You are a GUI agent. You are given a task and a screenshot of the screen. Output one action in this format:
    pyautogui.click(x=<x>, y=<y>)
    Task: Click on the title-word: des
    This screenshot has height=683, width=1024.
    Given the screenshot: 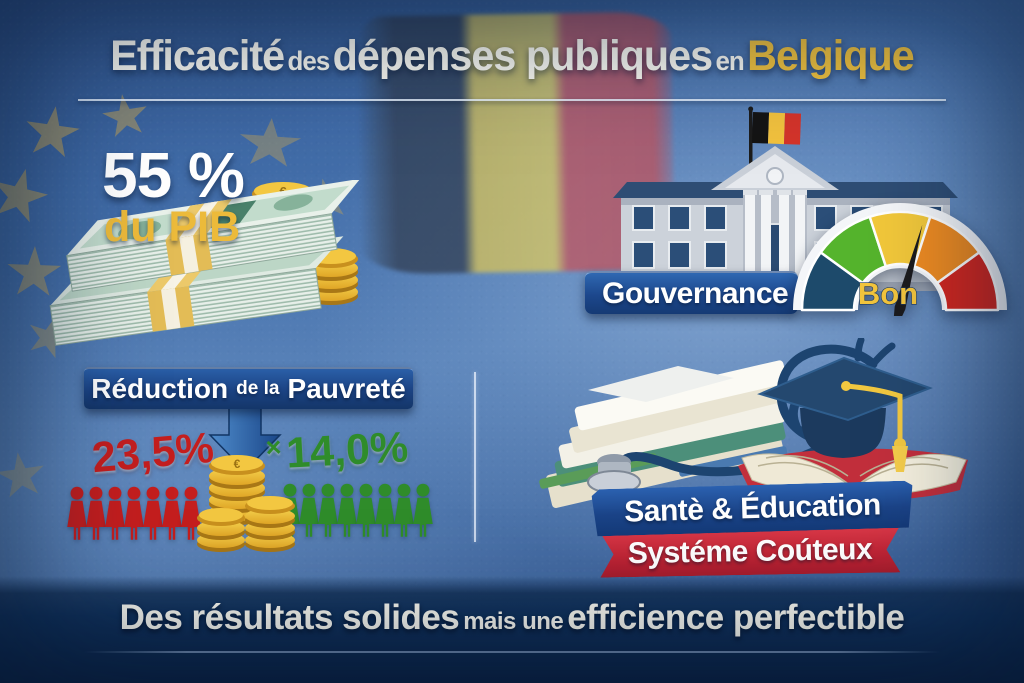 What is the action you would take?
    pyautogui.click(x=308, y=61)
    